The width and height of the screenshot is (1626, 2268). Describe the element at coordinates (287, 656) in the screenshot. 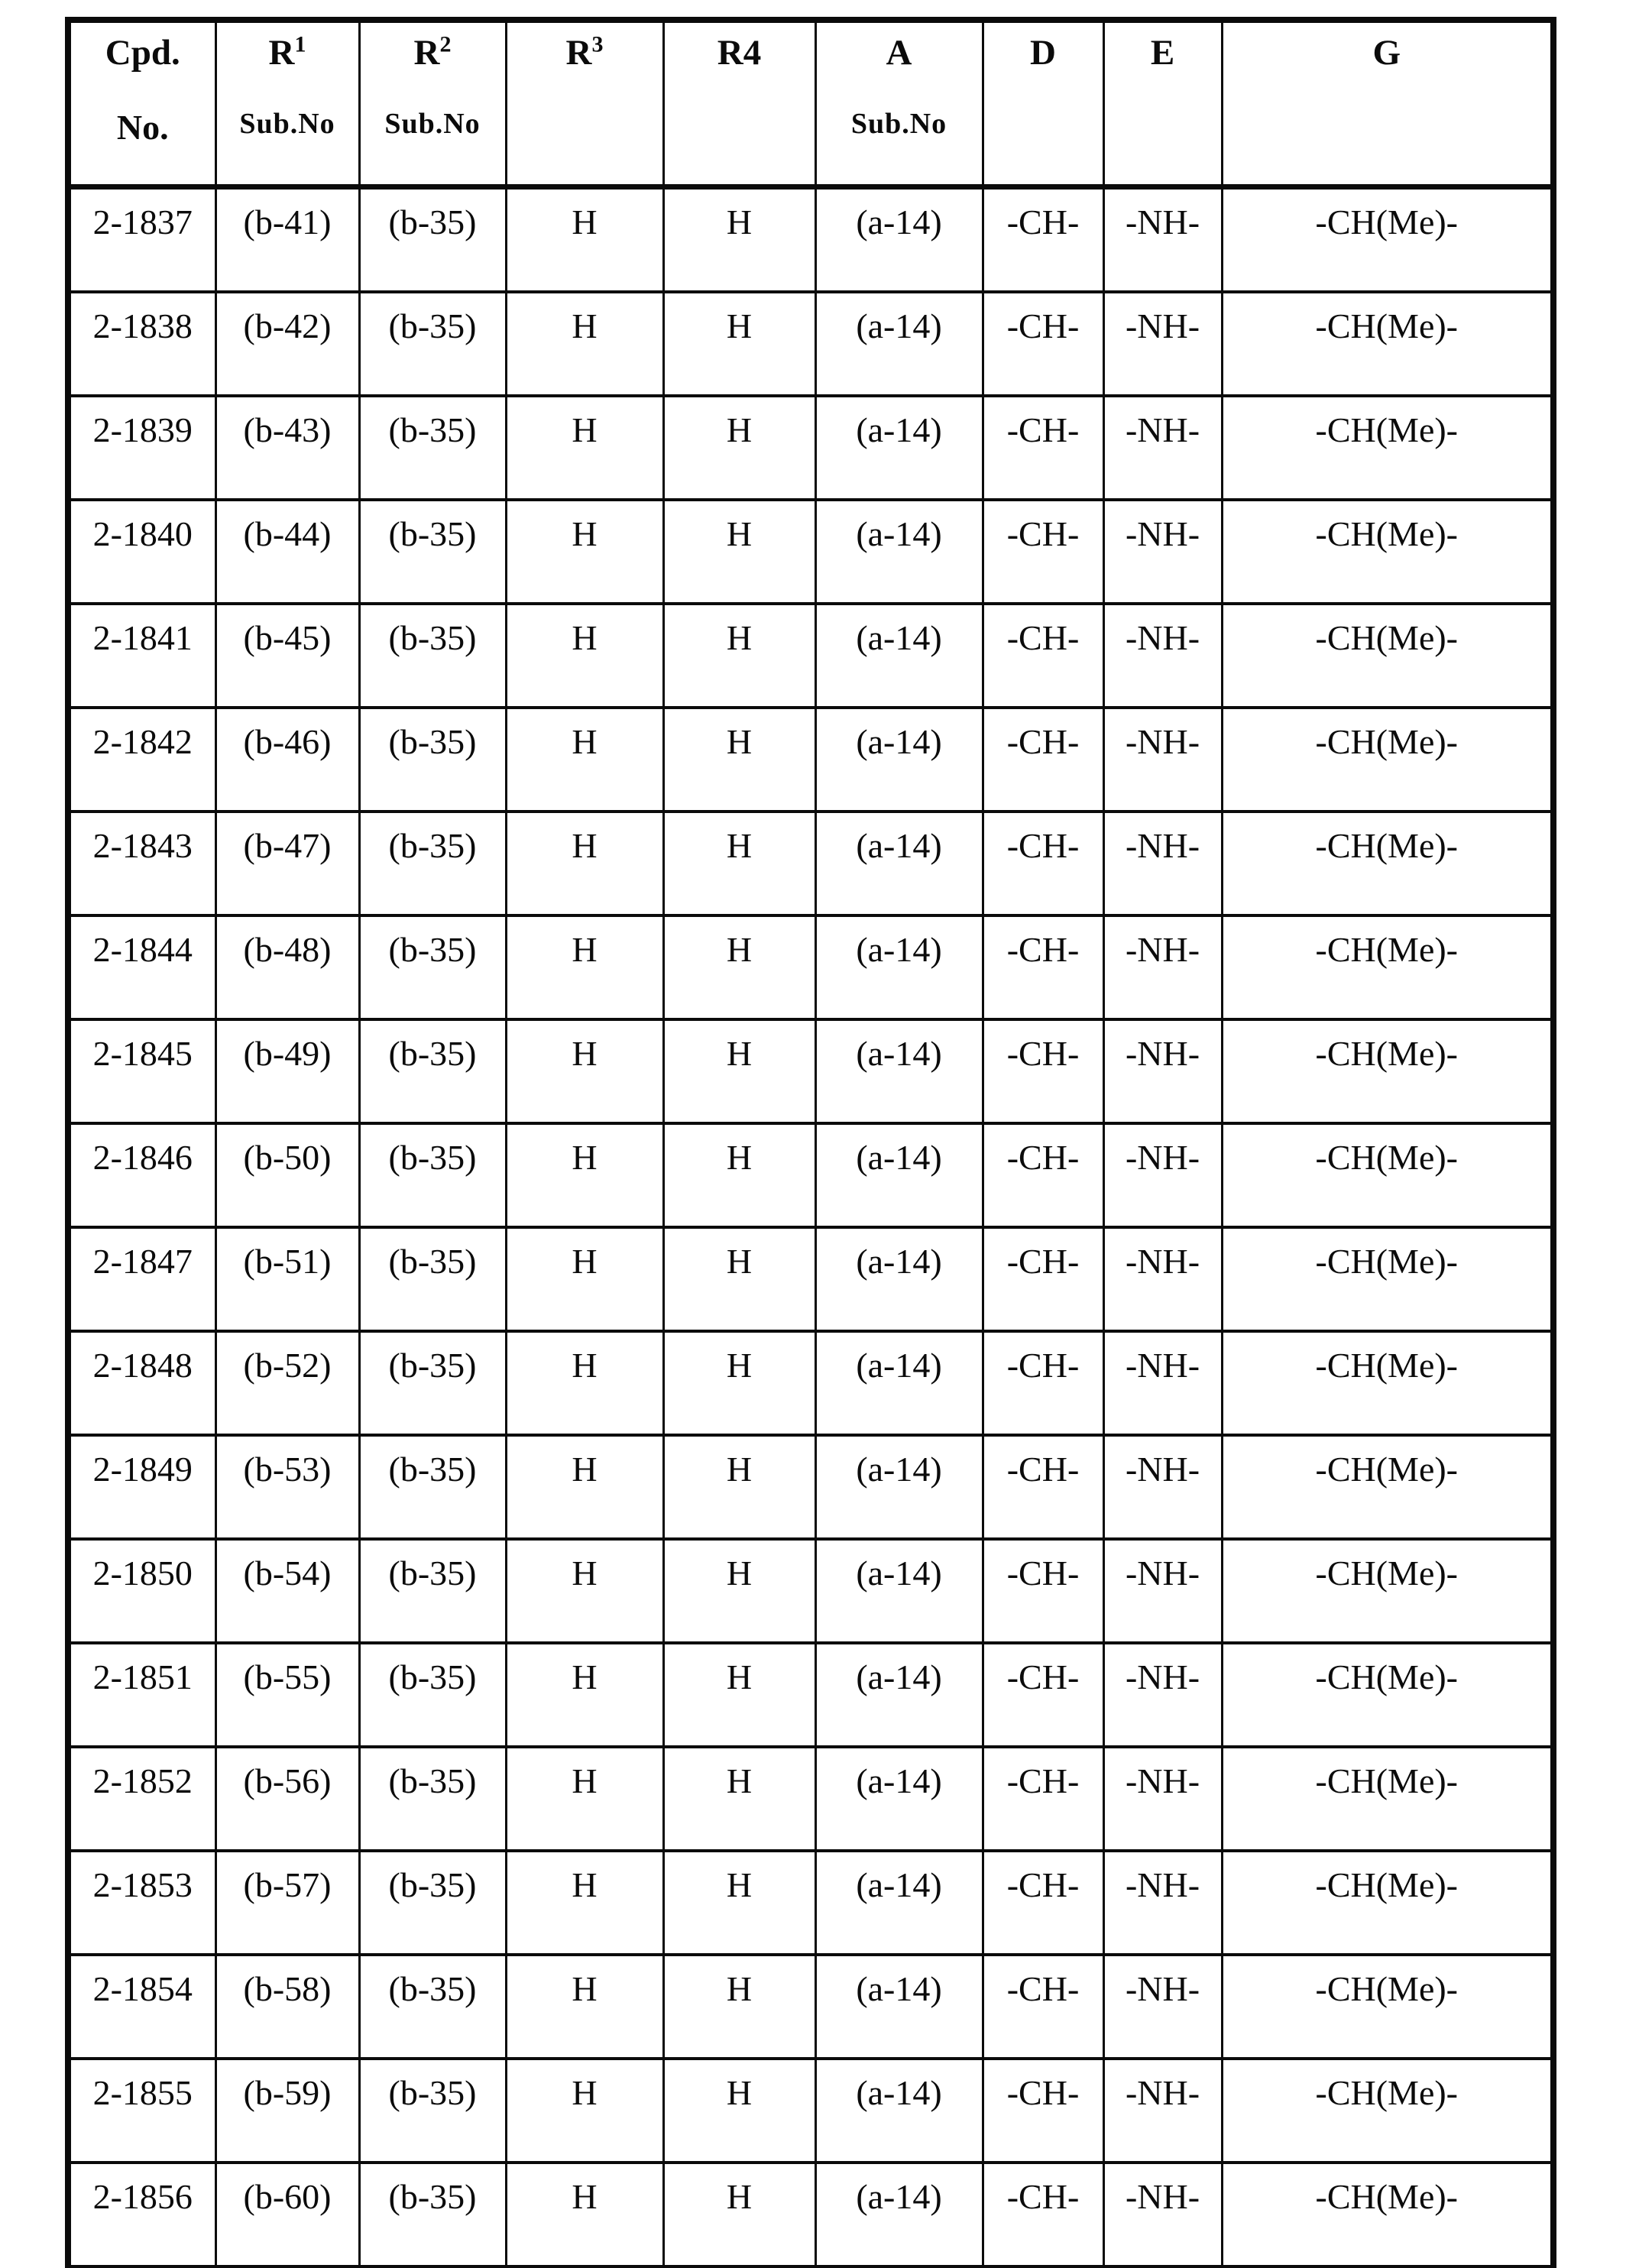

I see `cell-r1-sub-no: (b-45)` at that location.